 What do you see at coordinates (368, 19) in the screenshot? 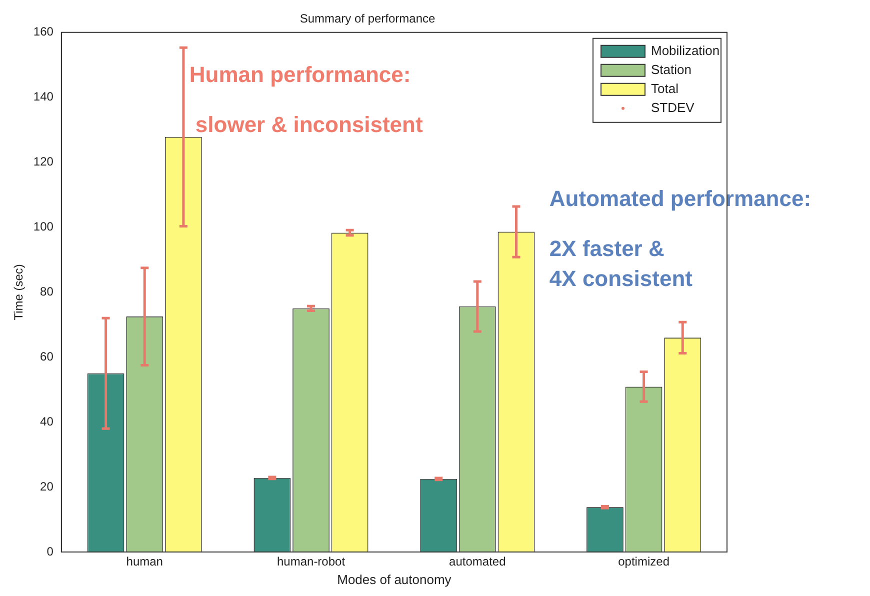
I see `chart-title: Summary of performance` at bounding box center [368, 19].